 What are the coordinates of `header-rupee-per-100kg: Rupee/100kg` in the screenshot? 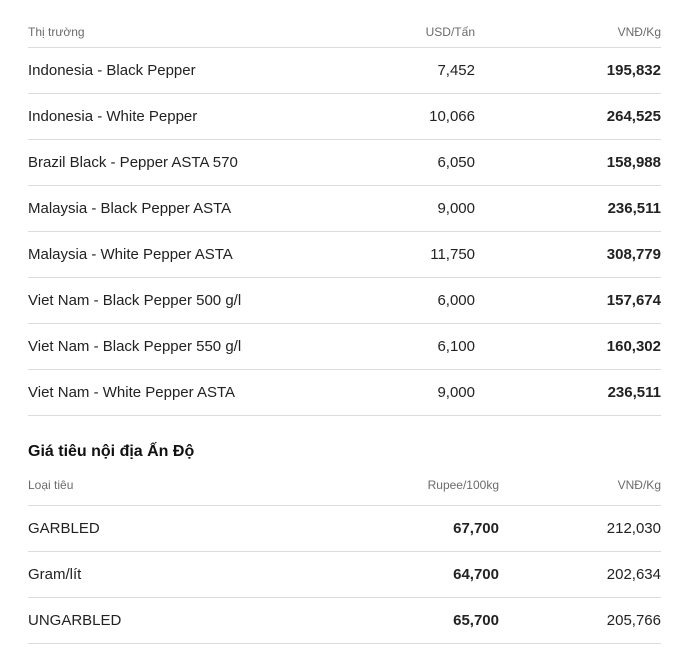 It's located at (461, 485).